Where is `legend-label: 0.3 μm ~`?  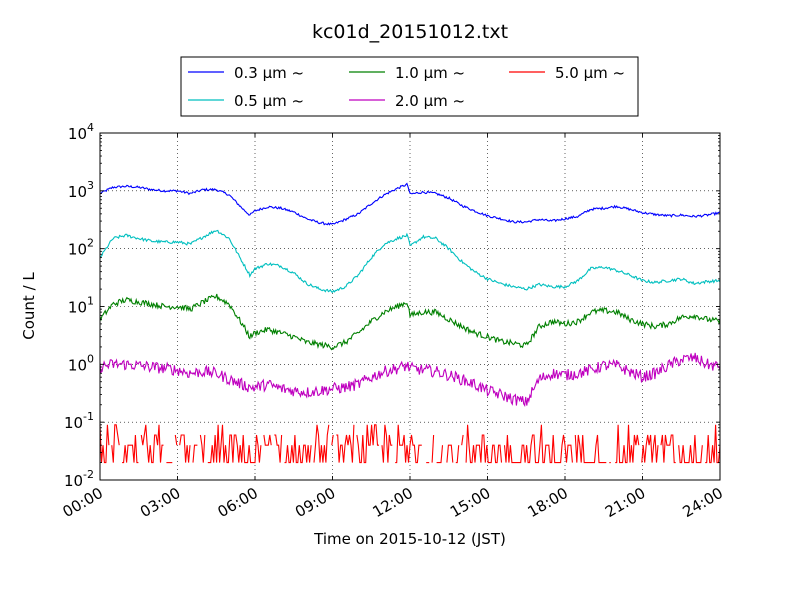
legend-label: 0.3 μm ~ is located at coordinates (269, 73).